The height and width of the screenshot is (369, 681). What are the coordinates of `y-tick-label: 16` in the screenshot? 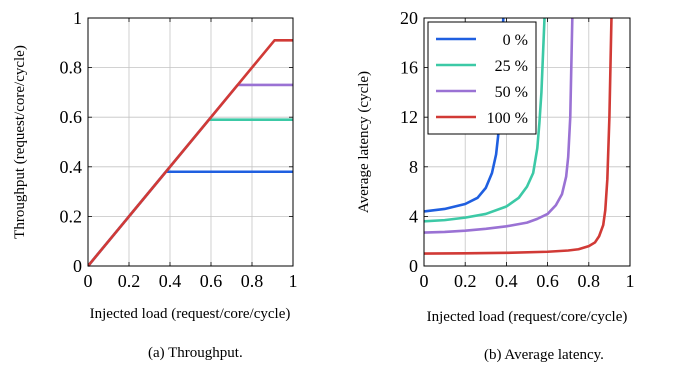 It's located at (409, 68).